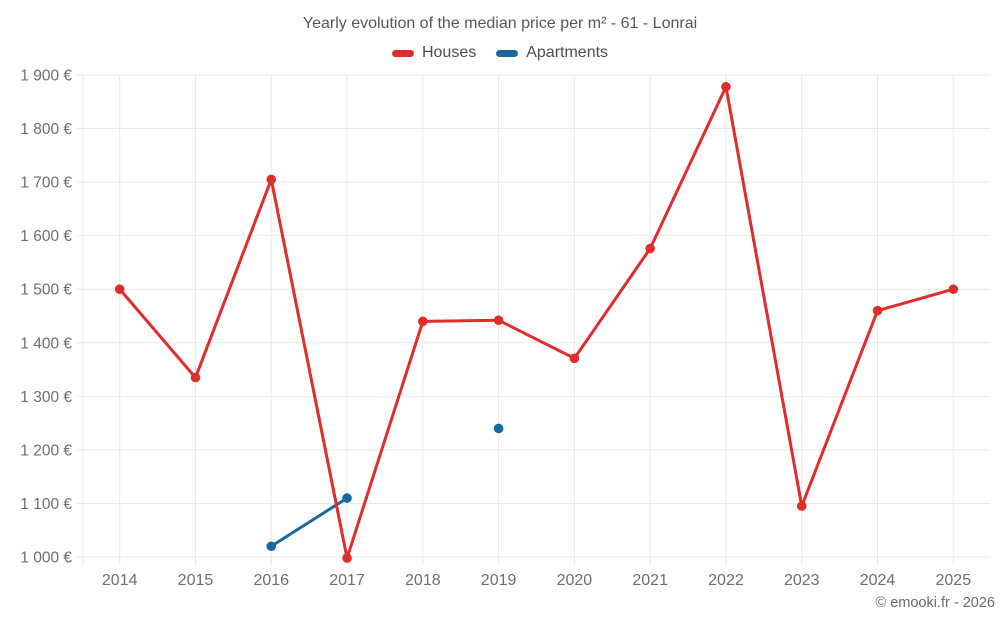  Describe the element at coordinates (954, 580) in the screenshot. I see `x-axis-label: 2025` at that location.